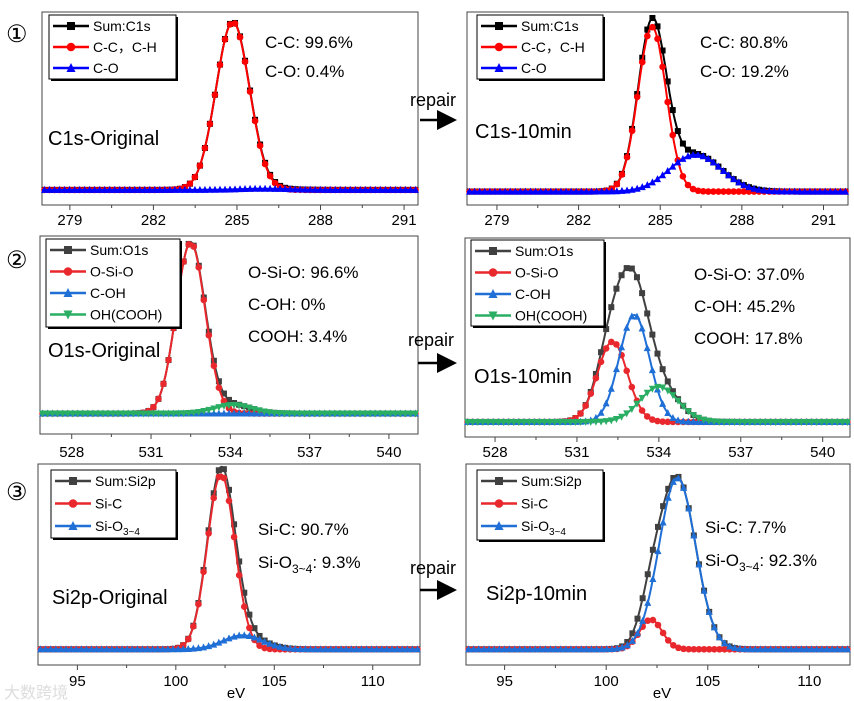  What do you see at coordinates (309, 452) in the screenshot?
I see `x-tick-label: 537` at bounding box center [309, 452].